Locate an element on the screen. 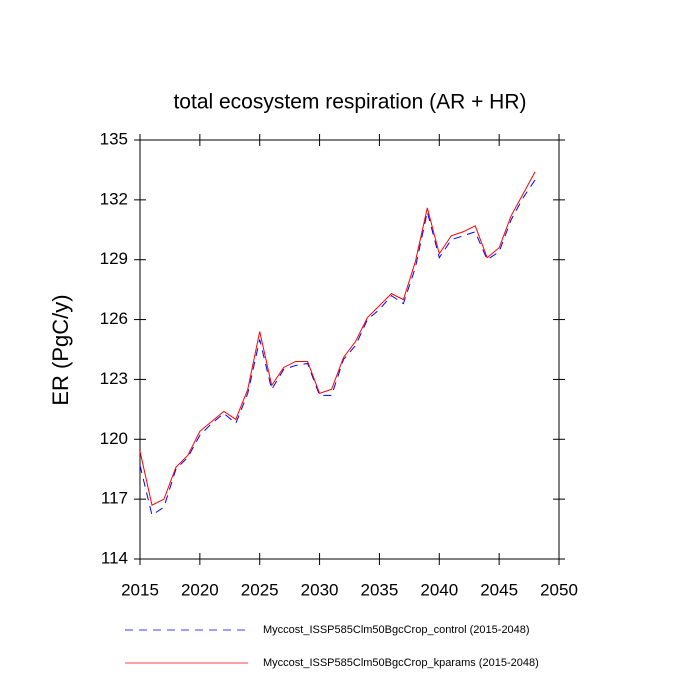  x-tick-label: 2030 is located at coordinates (320, 589).